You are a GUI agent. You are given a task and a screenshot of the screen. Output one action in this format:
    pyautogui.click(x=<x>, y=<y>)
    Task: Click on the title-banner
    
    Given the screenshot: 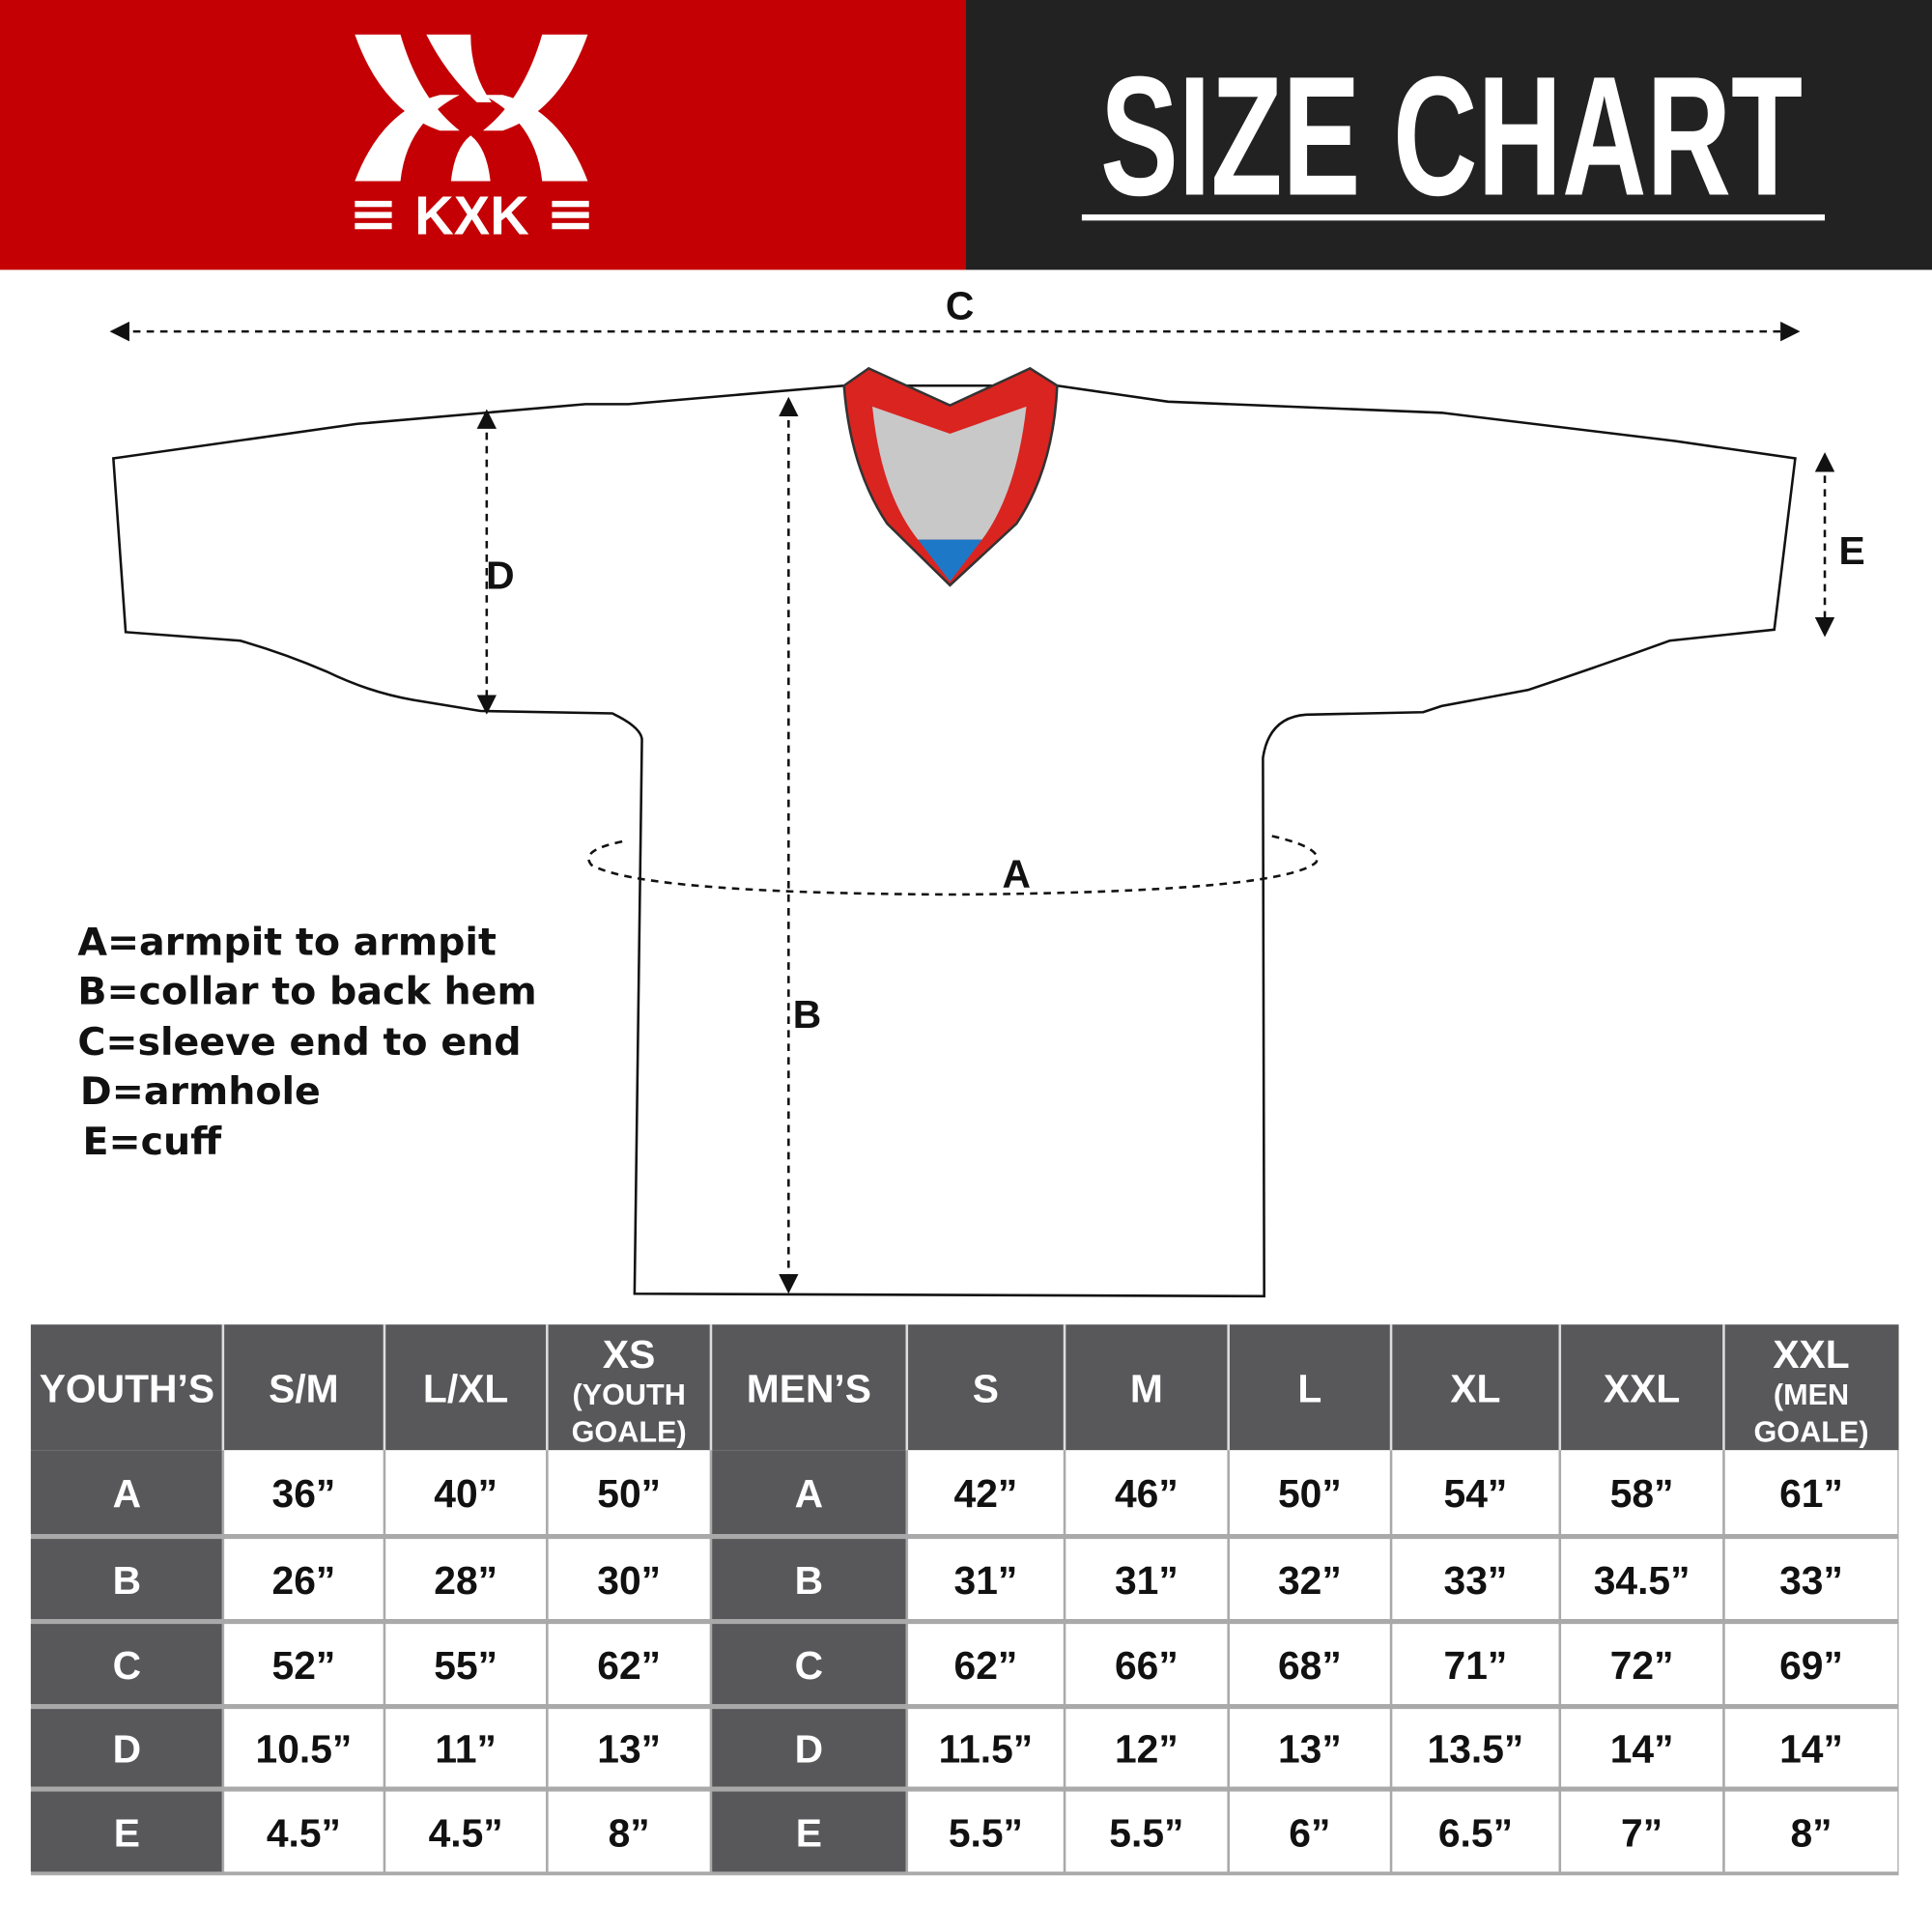 What is the action you would take?
    pyautogui.click(x=1449, y=135)
    